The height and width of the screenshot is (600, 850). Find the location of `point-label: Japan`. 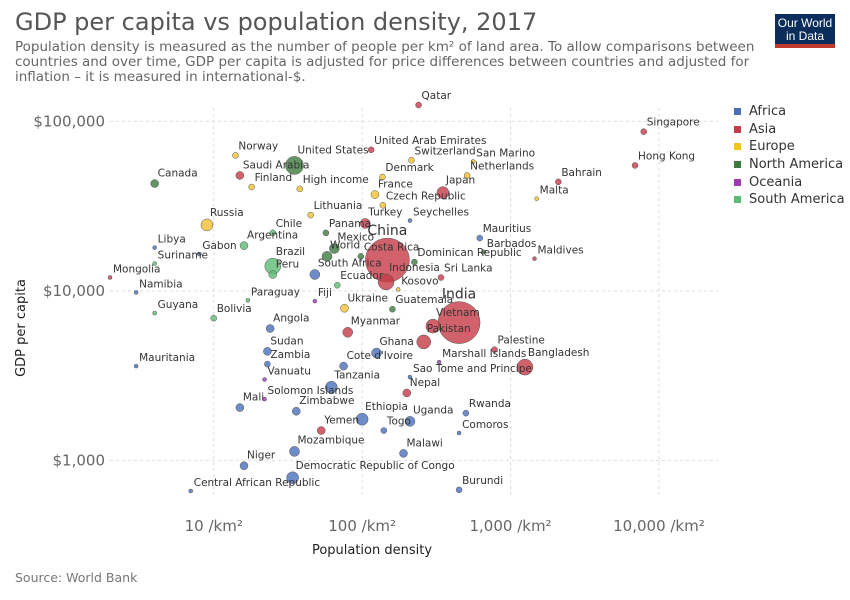

point-label: Japan is located at coordinates (460, 181).